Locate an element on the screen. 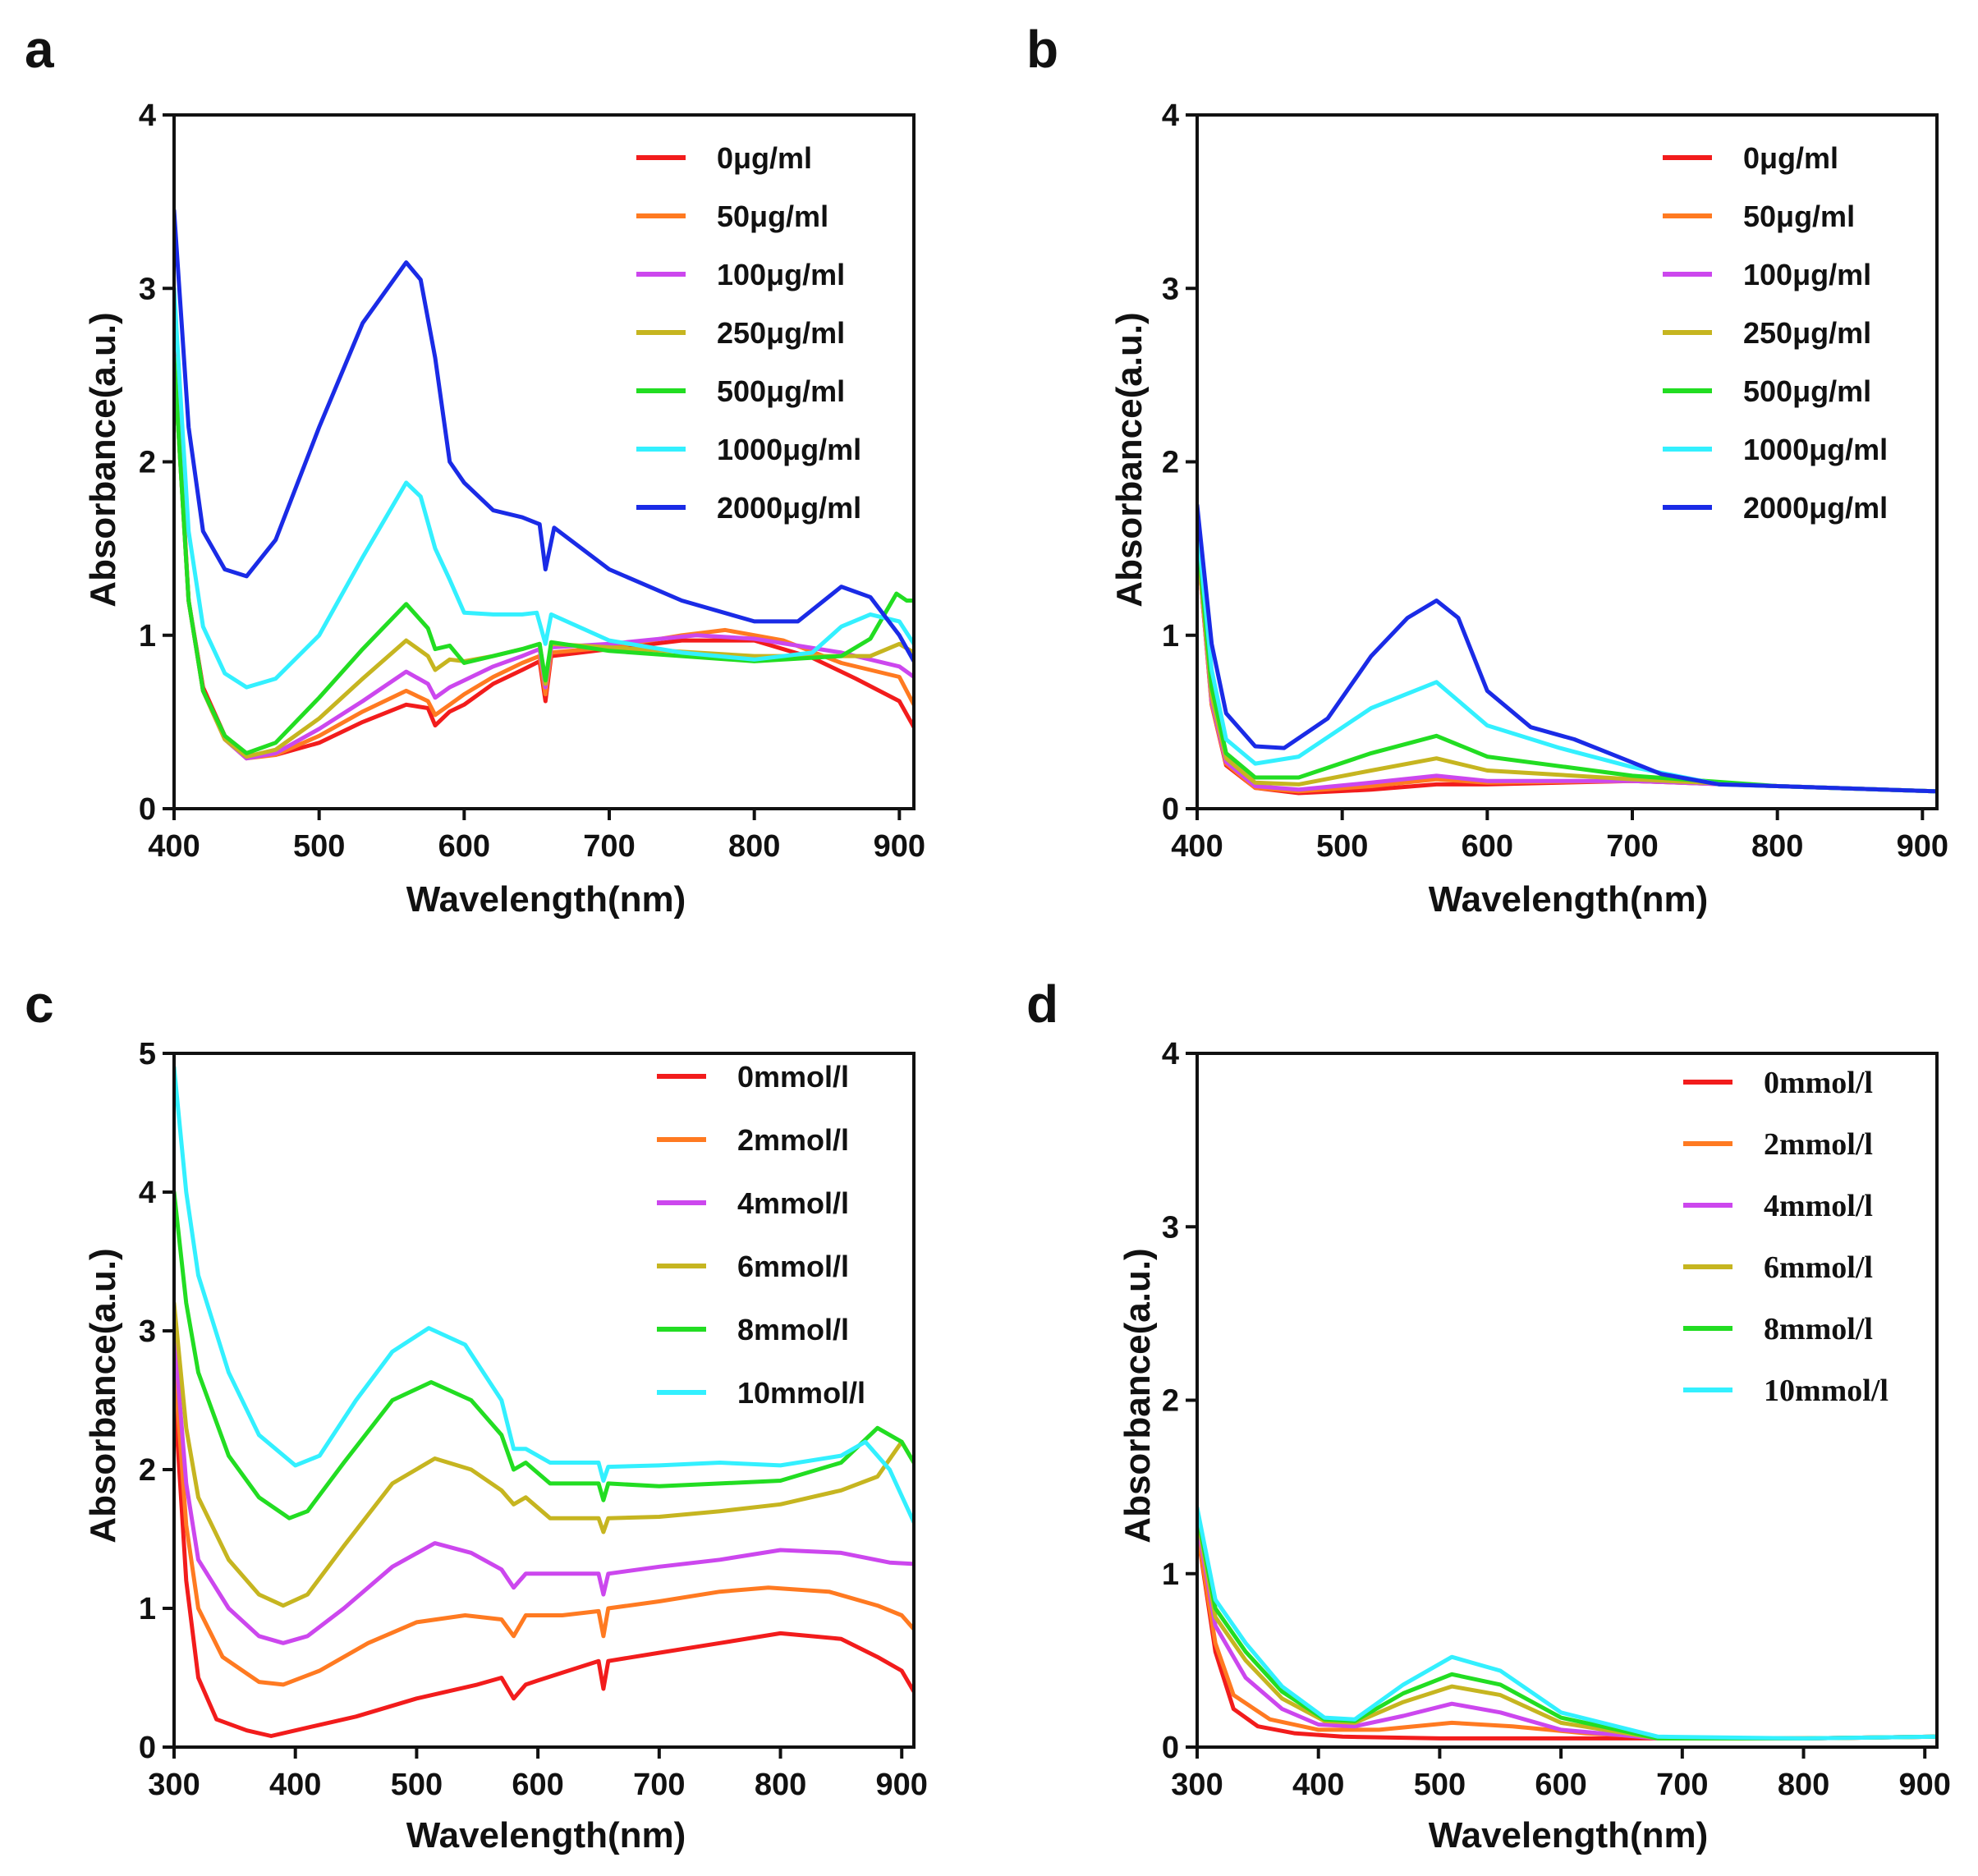 The image size is (1978, 1876). x-tick-label-b-0: 400 is located at coordinates (1197, 846).